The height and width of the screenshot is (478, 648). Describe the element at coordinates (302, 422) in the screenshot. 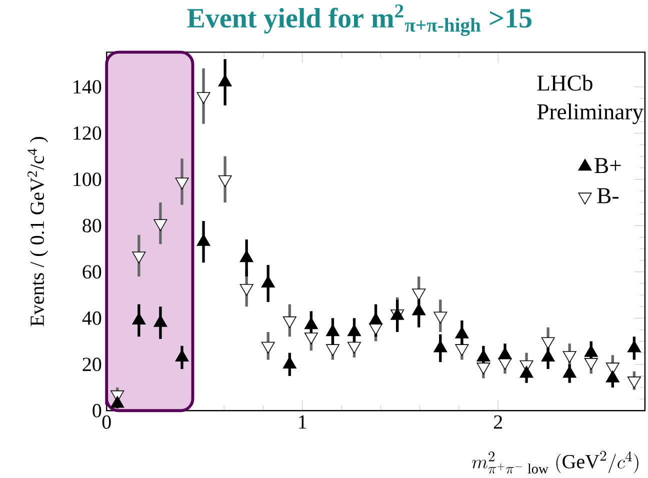

I see `x-tick-label: 1` at that location.